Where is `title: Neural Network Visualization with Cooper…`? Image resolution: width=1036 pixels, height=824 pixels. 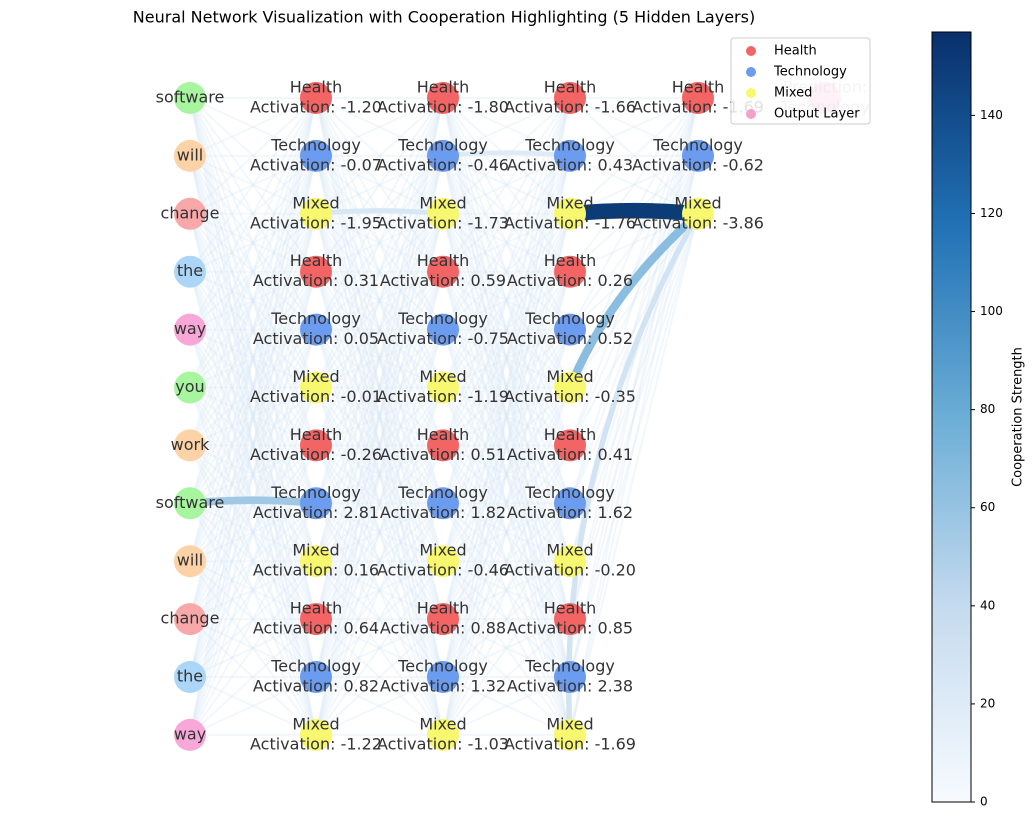 title: Neural Network Visualization with Cooper… is located at coordinates (444, 17).